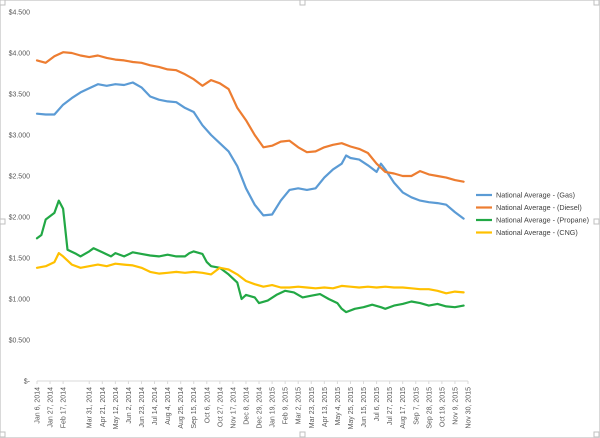  What do you see at coordinates (155, 406) in the screenshot?
I see `x-tick-label: Jul 14, 2014` at bounding box center [155, 406].